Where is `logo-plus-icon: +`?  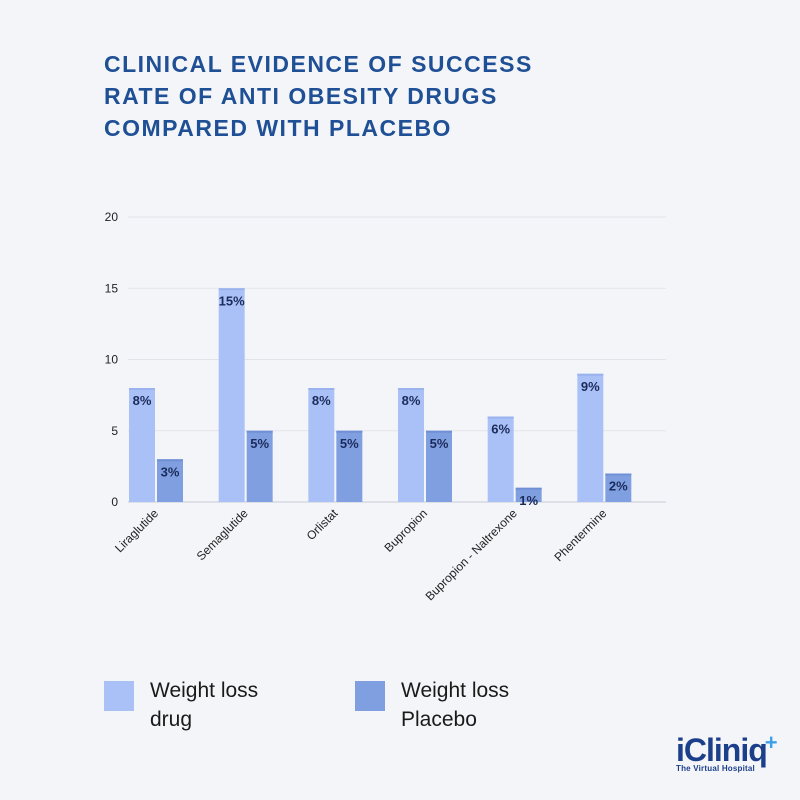 logo-plus-icon: + is located at coordinates (771, 742).